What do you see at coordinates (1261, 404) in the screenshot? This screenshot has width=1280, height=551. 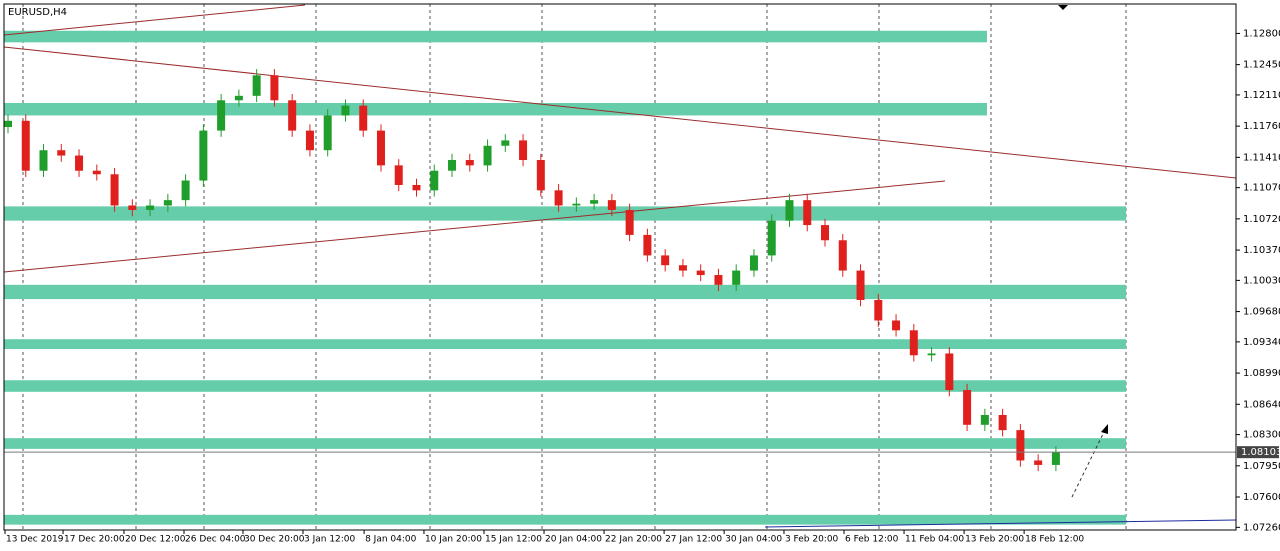 I see `y-tick-label: 1.08640` at bounding box center [1261, 404].